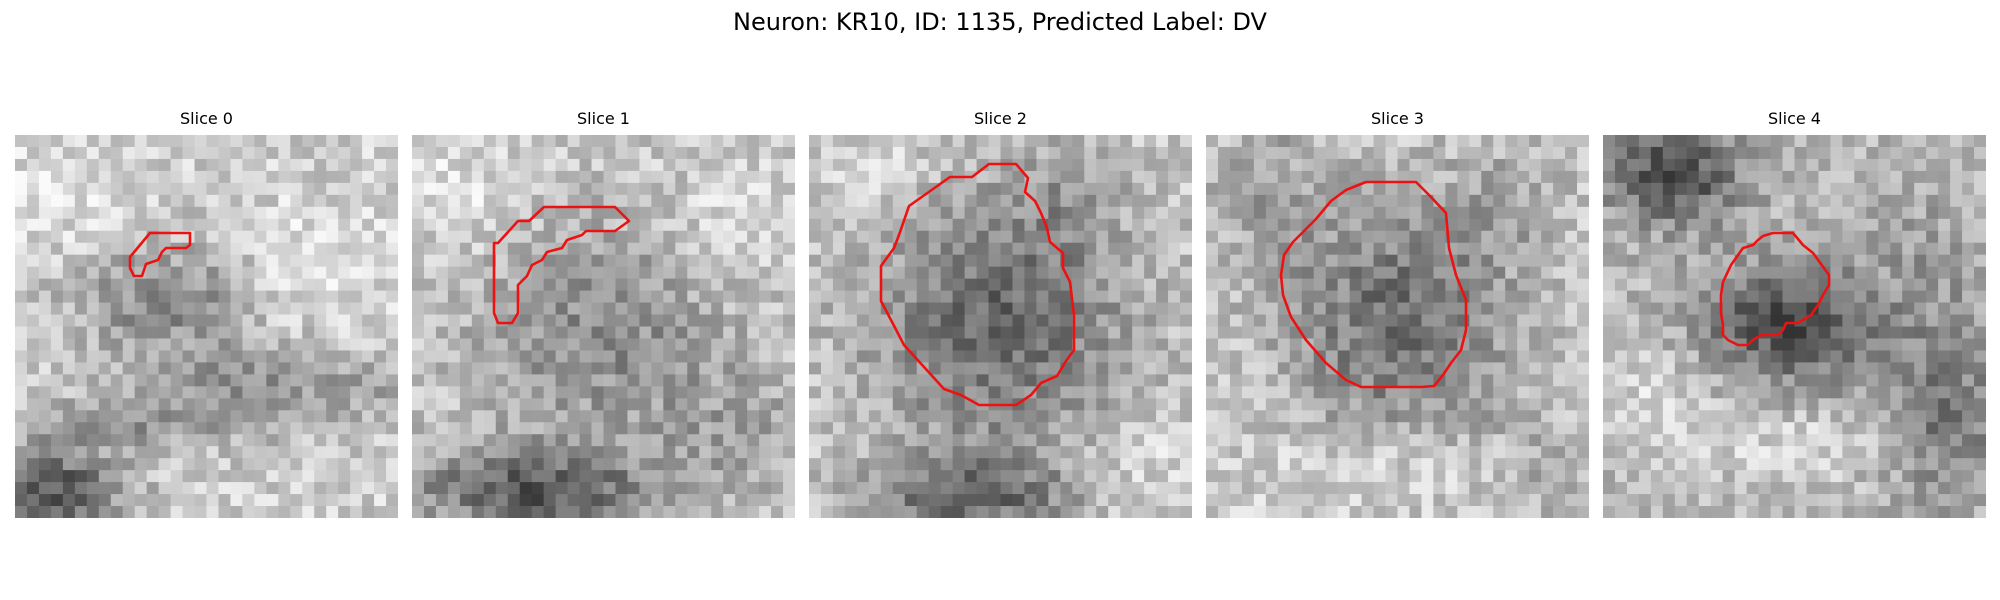 The width and height of the screenshot is (2000, 600). What do you see at coordinates (1000, 118) in the screenshot?
I see `slice-title-2: Slice 2` at bounding box center [1000, 118].